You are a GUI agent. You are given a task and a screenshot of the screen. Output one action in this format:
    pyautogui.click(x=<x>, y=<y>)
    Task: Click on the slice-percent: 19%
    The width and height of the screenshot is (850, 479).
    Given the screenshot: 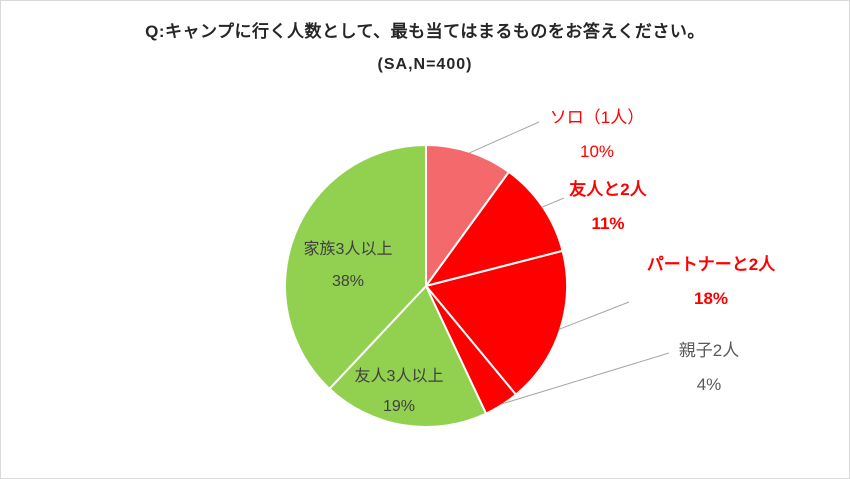 What is the action you would take?
    pyautogui.click(x=399, y=406)
    